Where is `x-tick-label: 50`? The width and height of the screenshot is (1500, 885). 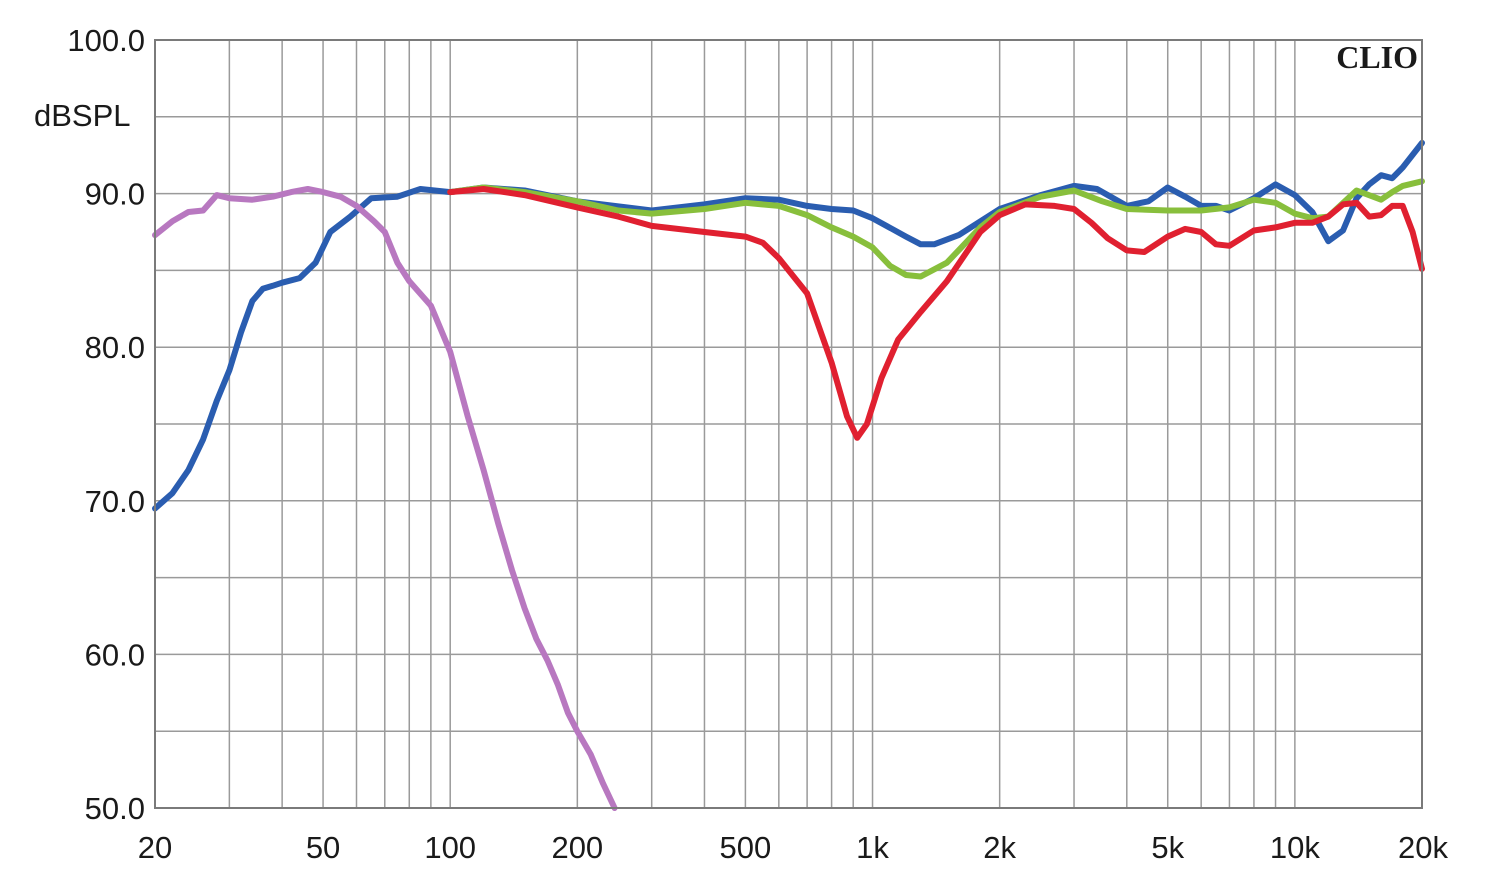
x-tick-label: 50 is located at coordinates (323, 847).